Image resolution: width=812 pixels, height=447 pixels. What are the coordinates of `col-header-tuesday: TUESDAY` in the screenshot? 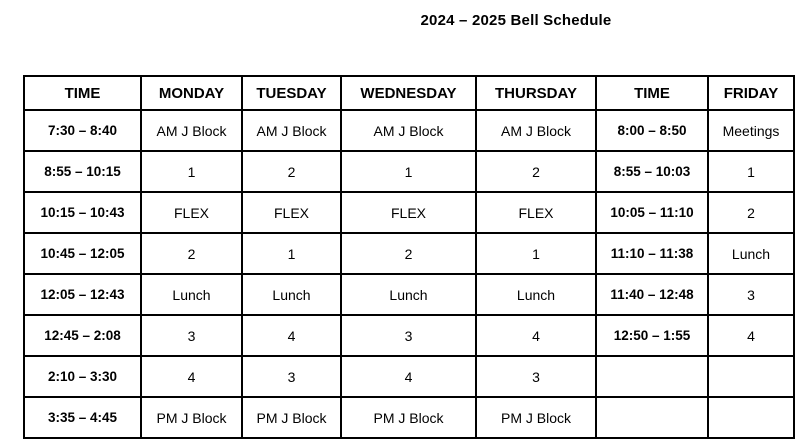 It's located at (291, 93).